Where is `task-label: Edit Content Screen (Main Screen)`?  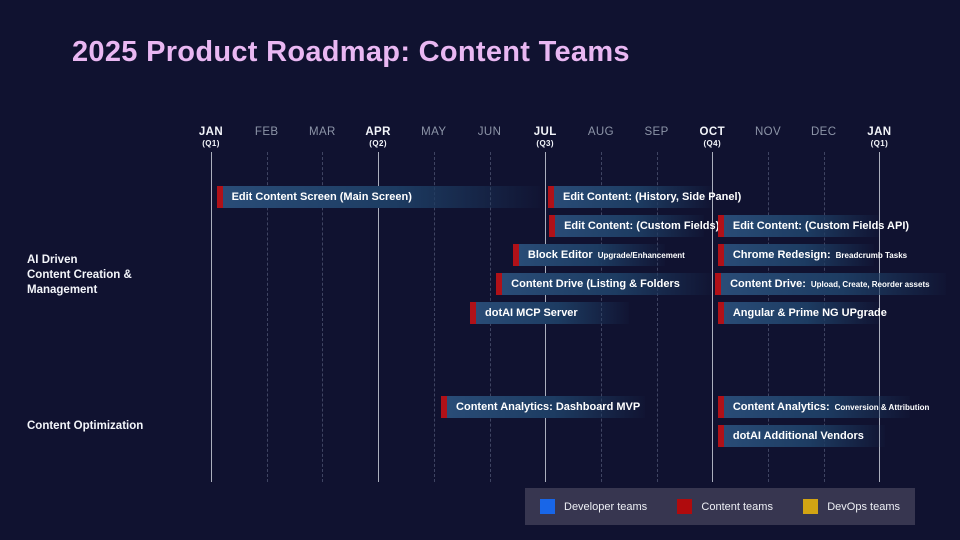
task-label: Edit Content Screen (Main Screen) is located at coordinates (321, 197).